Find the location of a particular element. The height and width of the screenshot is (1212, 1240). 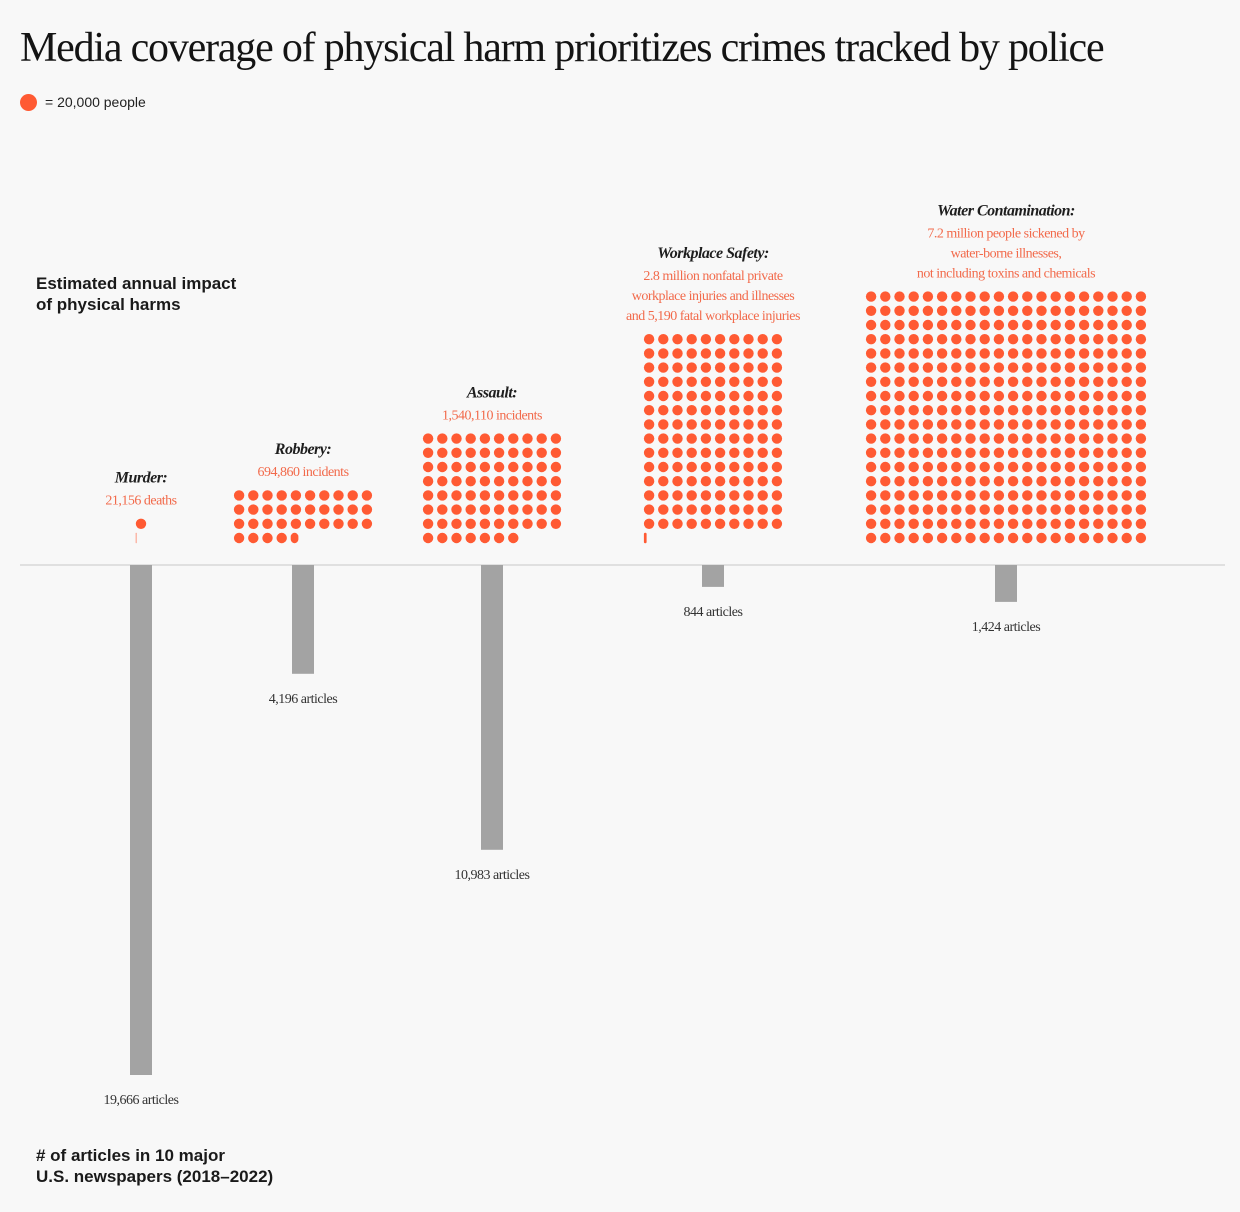

people-dot-partial is located at coordinates (294, 538).